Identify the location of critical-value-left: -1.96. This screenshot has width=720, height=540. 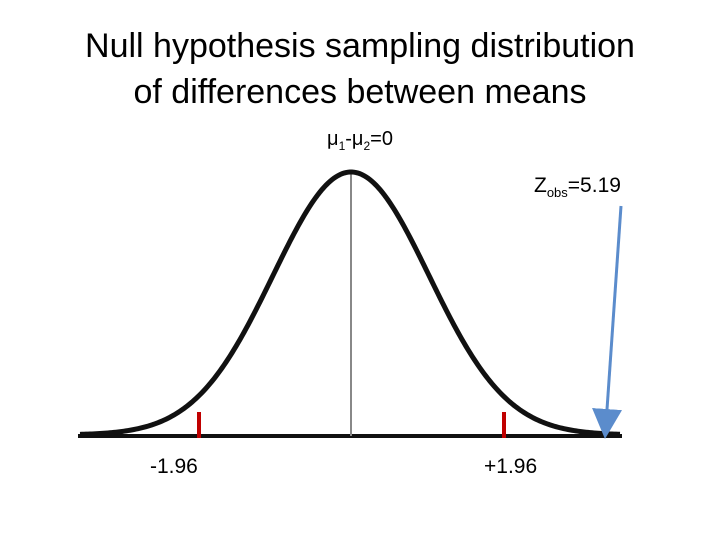
(174, 466).